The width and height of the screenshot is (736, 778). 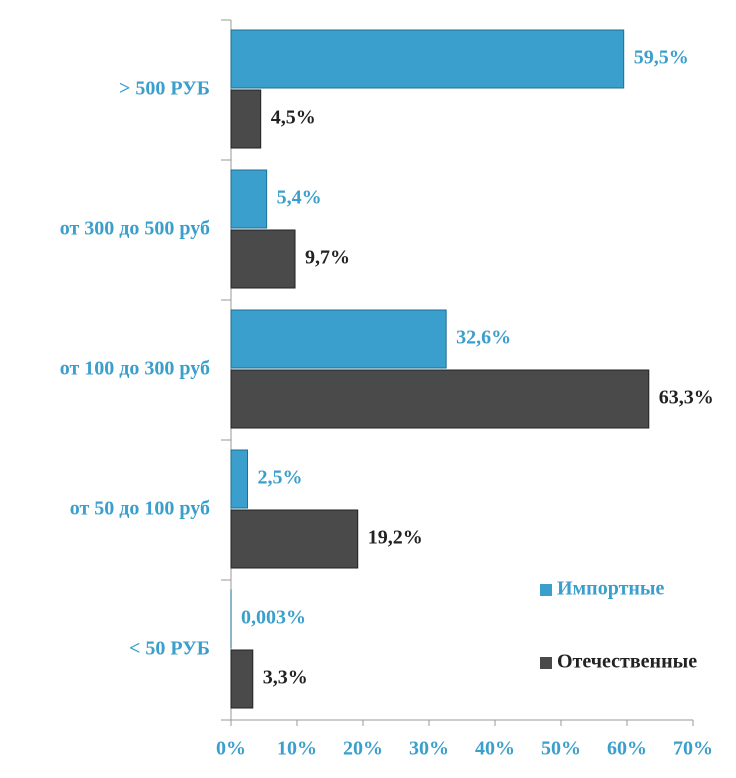 I want to click on value-label: 3,3%, so click(x=285, y=678).